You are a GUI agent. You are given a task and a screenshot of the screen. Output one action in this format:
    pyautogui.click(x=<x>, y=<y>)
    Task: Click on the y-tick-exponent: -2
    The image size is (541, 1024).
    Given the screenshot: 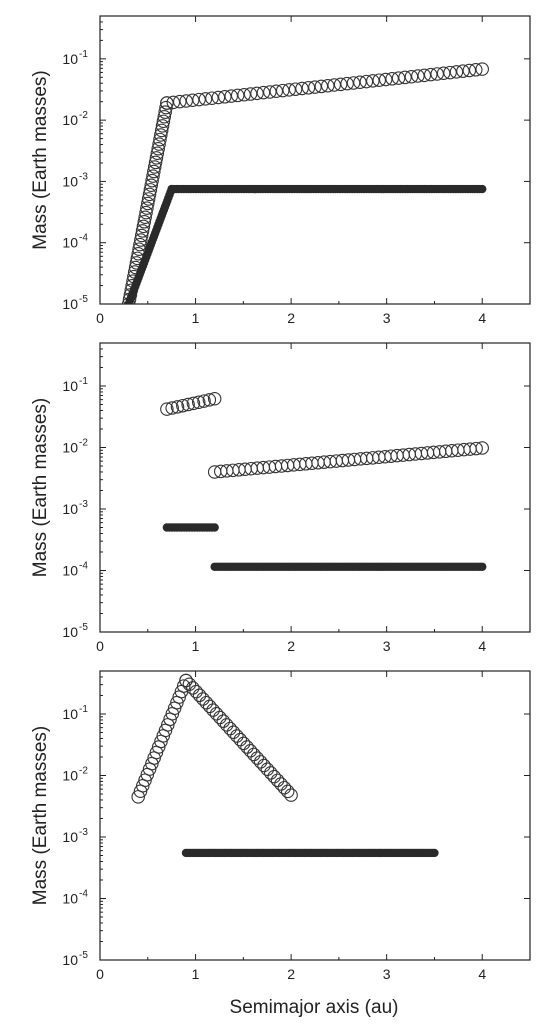 What is the action you would take?
    pyautogui.click(x=83, y=442)
    